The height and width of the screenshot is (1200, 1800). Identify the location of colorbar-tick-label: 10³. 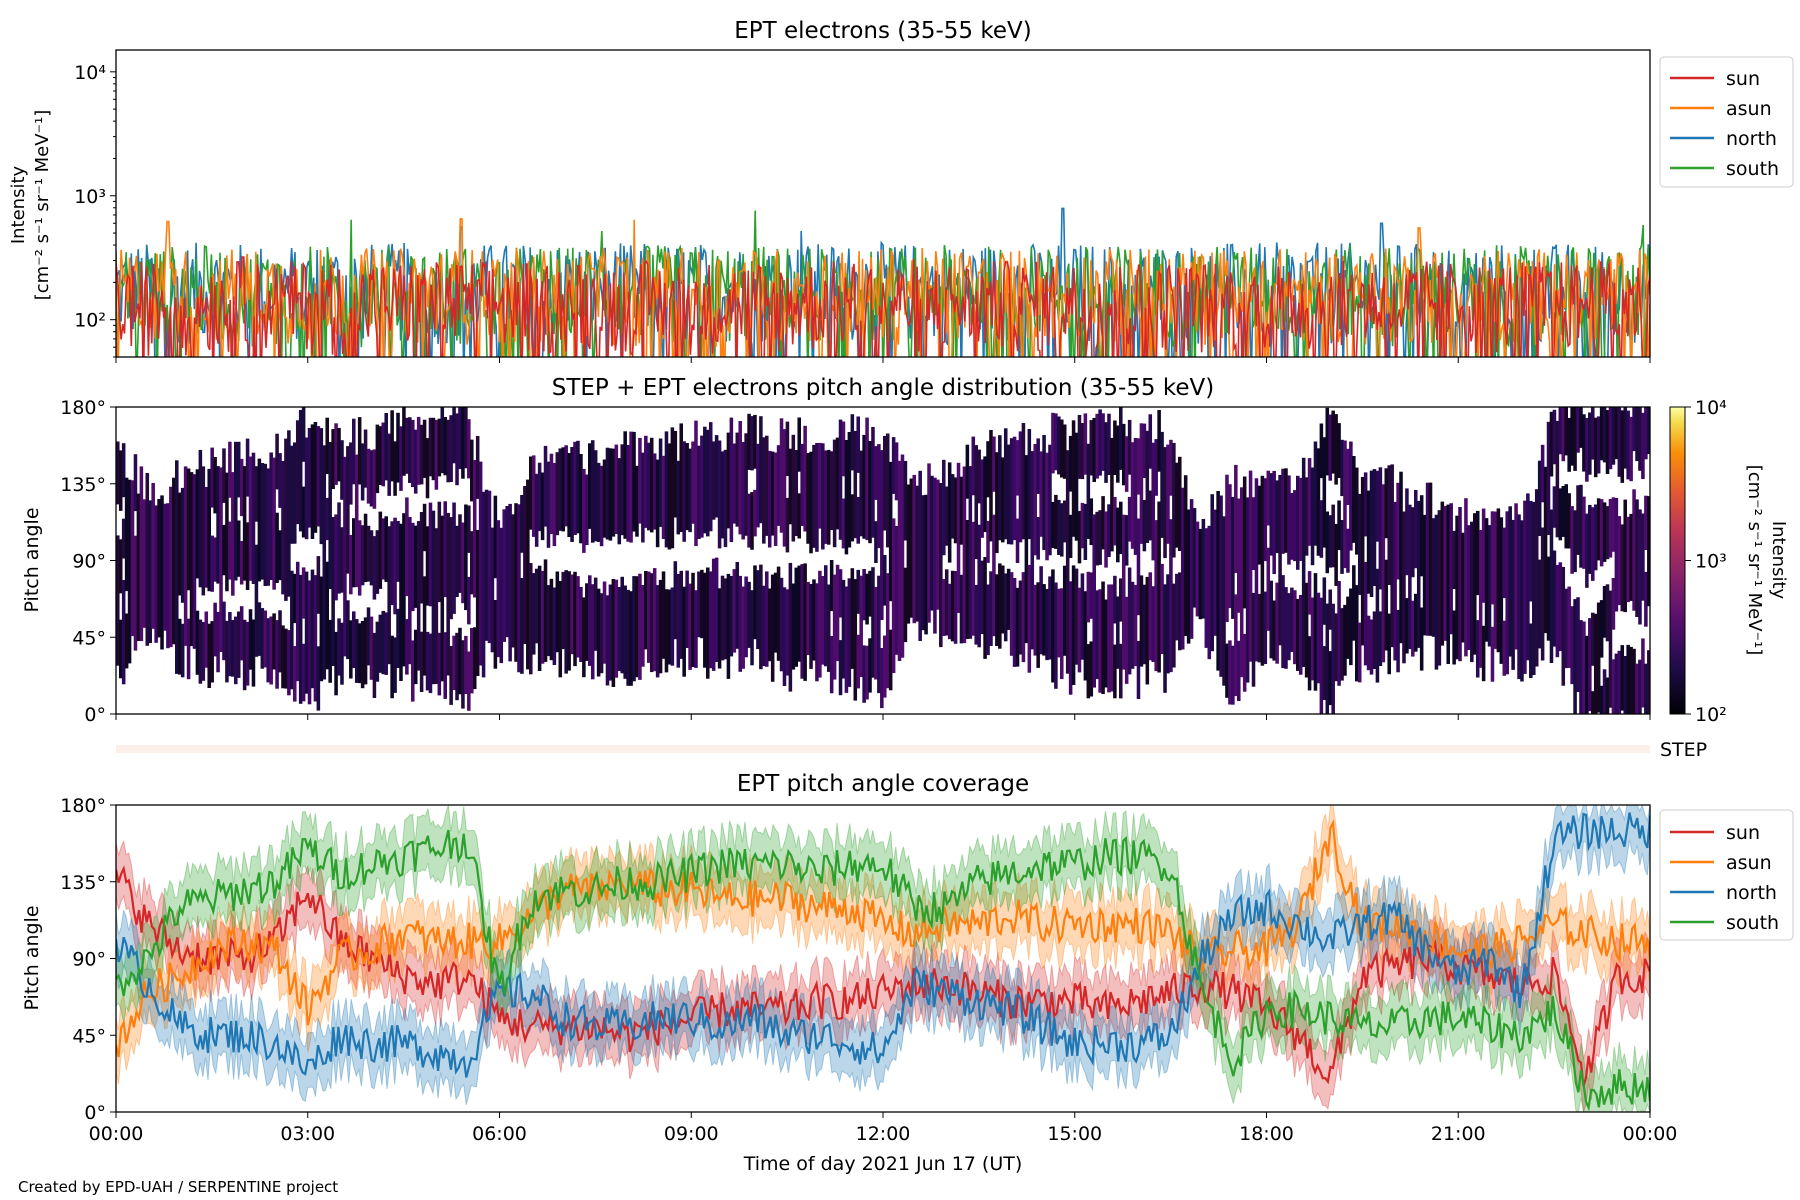
(1711, 562).